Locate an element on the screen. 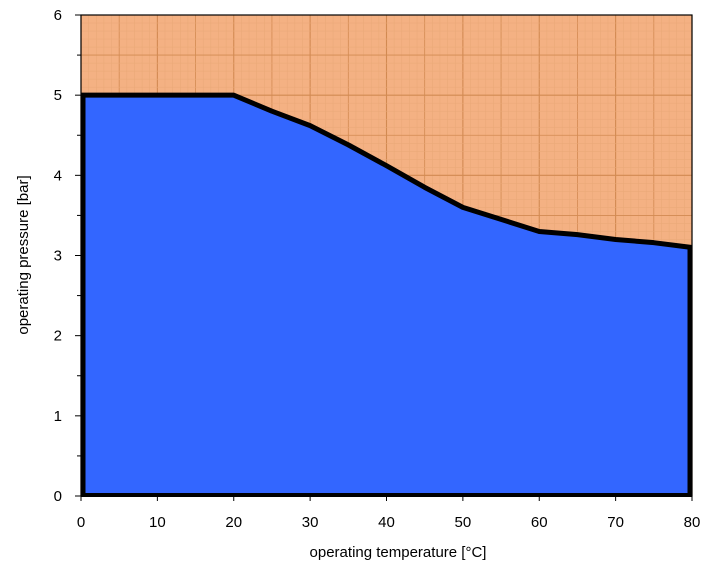 This screenshot has width=716, height=564. x-tick-label: 50 is located at coordinates (463, 522).